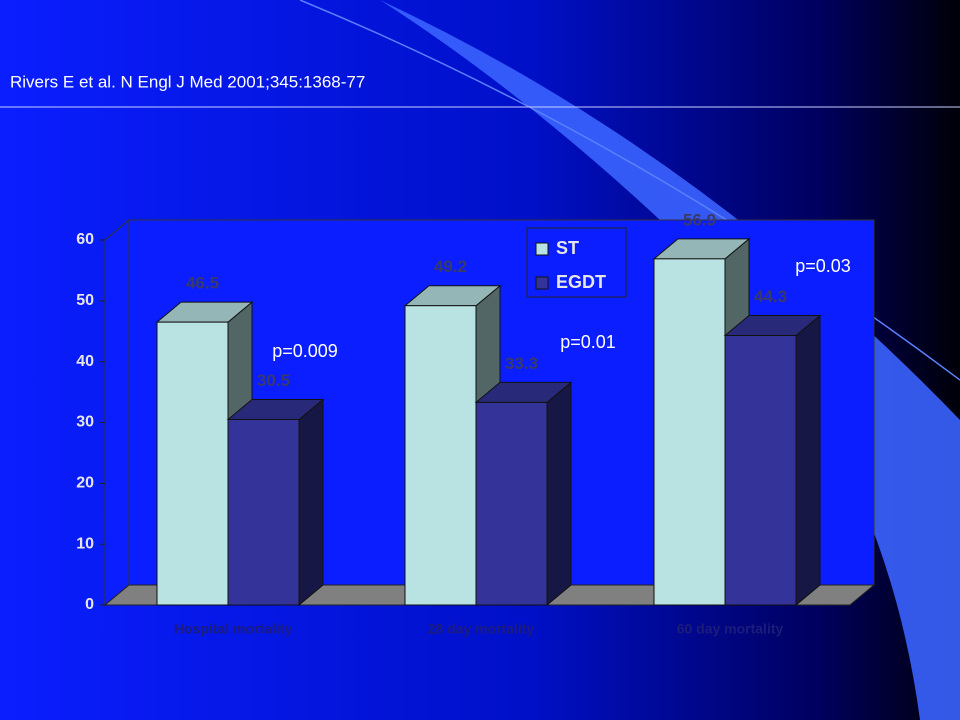 This screenshot has width=960, height=720. I want to click on y-tick-label: 0, so click(89, 604).